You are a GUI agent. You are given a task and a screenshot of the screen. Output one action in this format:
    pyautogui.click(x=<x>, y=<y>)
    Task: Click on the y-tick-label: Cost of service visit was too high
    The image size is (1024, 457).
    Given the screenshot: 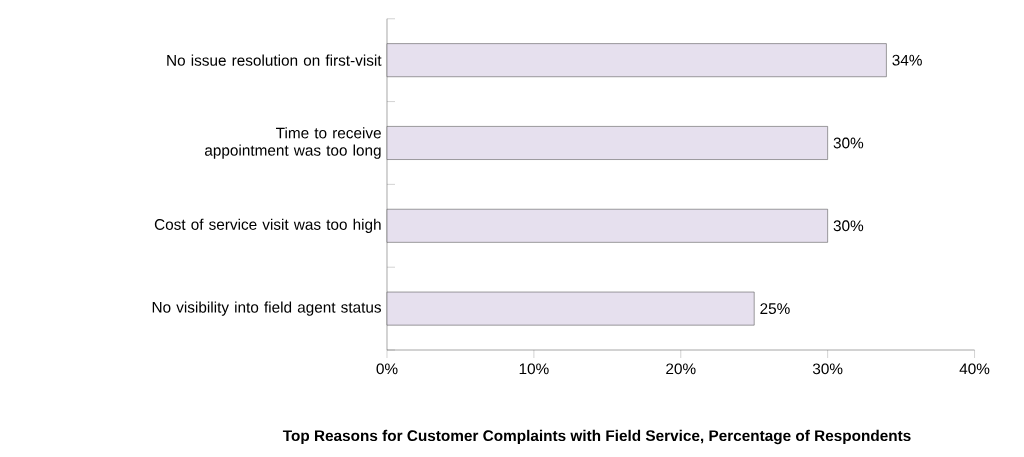 What is the action you would take?
    pyautogui.click(x=267, y=225)
    